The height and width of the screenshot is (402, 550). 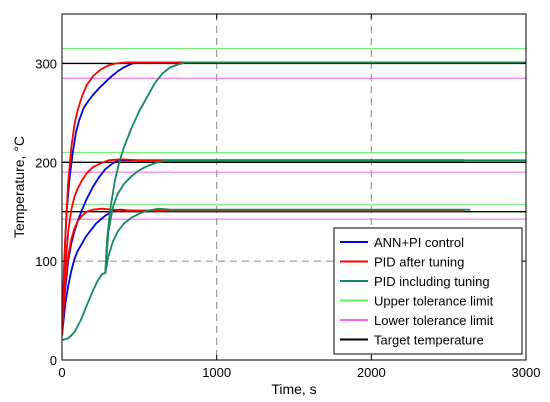 I want to click on legend-label-pid-including-tuning: PID including tuning, so click(x=432, y=281).